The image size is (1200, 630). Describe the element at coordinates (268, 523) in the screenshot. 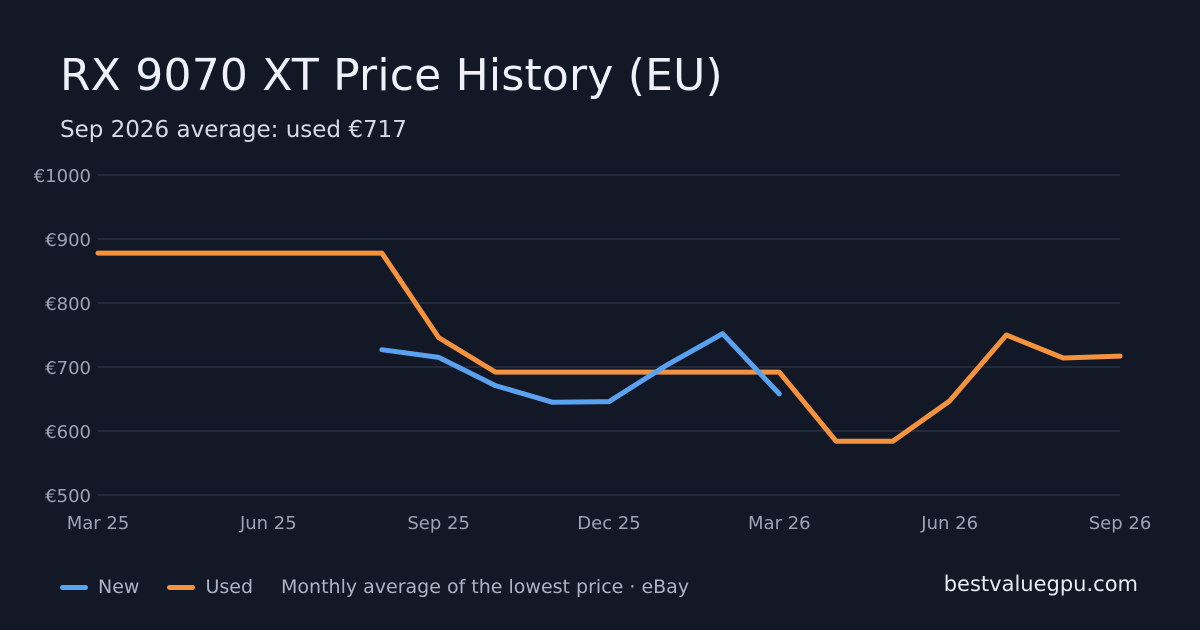

I see `x-tick-label: Jun 25` at that location.